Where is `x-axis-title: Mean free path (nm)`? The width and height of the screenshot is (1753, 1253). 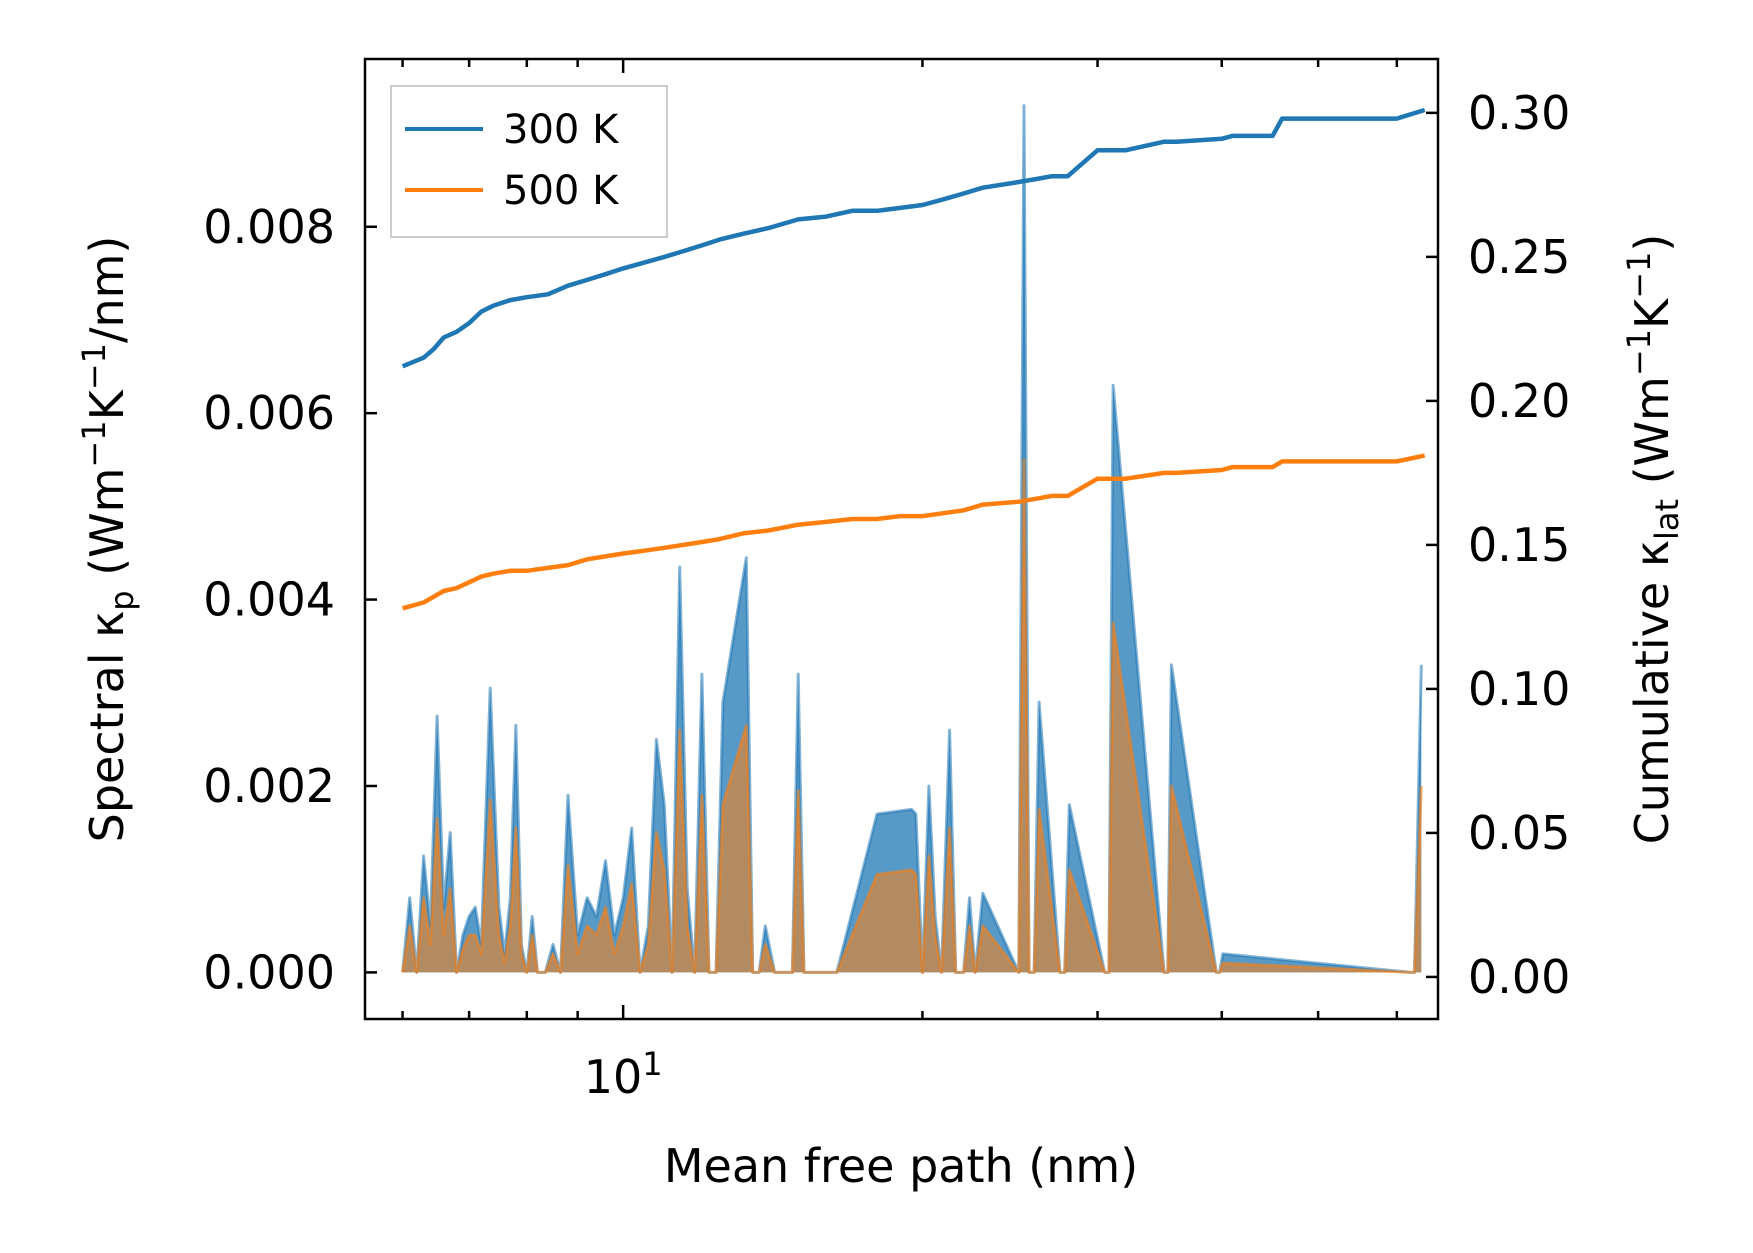
x-axis-title: Mean free path (nm) is located at coordinates (901, 1166).